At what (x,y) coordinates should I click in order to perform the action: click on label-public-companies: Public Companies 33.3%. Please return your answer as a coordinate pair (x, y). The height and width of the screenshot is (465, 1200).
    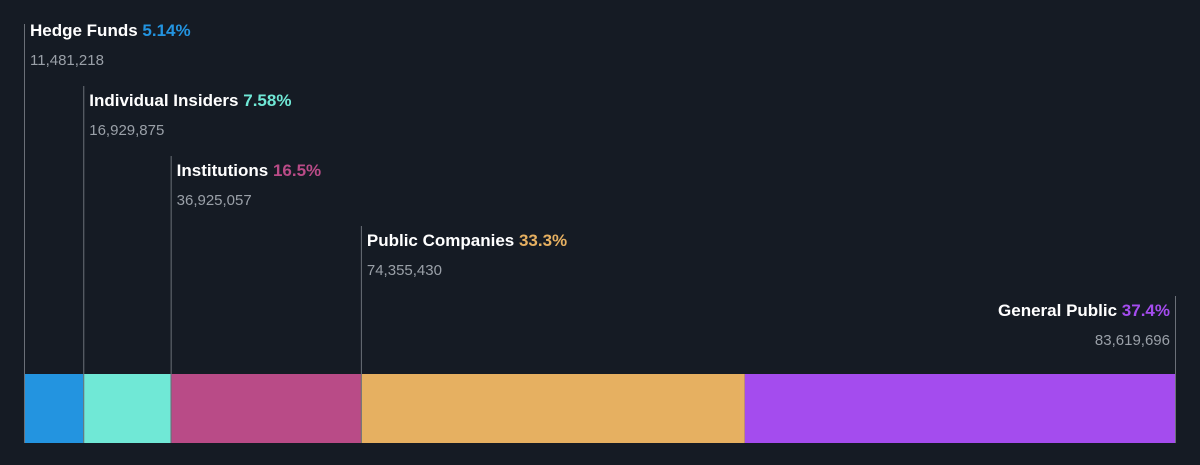
    Looking at the image, I should click on (467, 240).